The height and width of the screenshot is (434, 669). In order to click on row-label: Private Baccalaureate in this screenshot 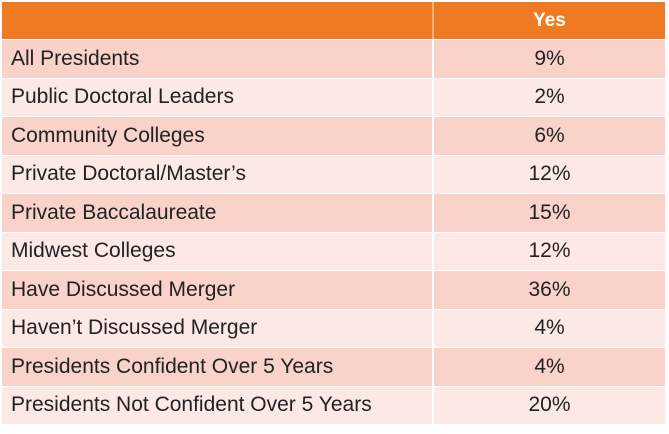, I will do `click(218, 213)`.